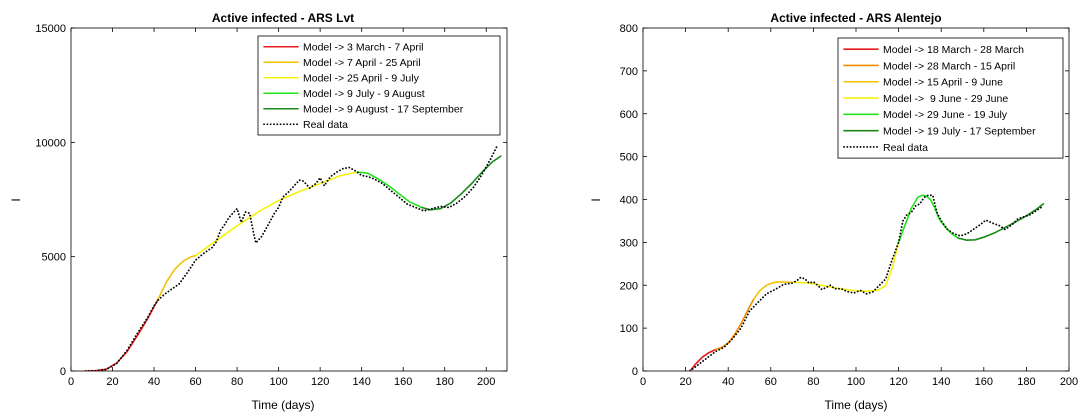 This screenshot has width=1086, height=414. What do you see at coordinates (945, 115) in the screenshot?
I see `legend-label: Model -> 29 June - 19 July` at bounding box center [945, 115].